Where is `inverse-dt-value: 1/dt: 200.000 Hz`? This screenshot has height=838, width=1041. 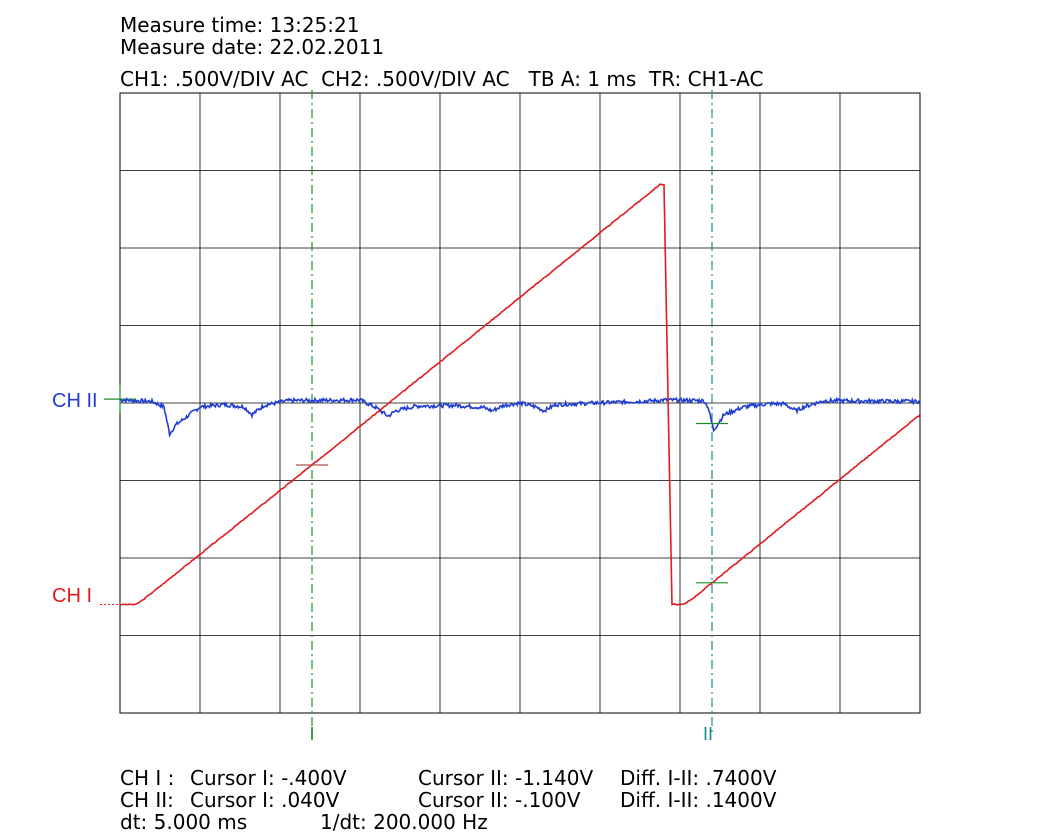
inverse-dt-value: 1/dt: 200.000 Hz is located at coordinates (404, 822).